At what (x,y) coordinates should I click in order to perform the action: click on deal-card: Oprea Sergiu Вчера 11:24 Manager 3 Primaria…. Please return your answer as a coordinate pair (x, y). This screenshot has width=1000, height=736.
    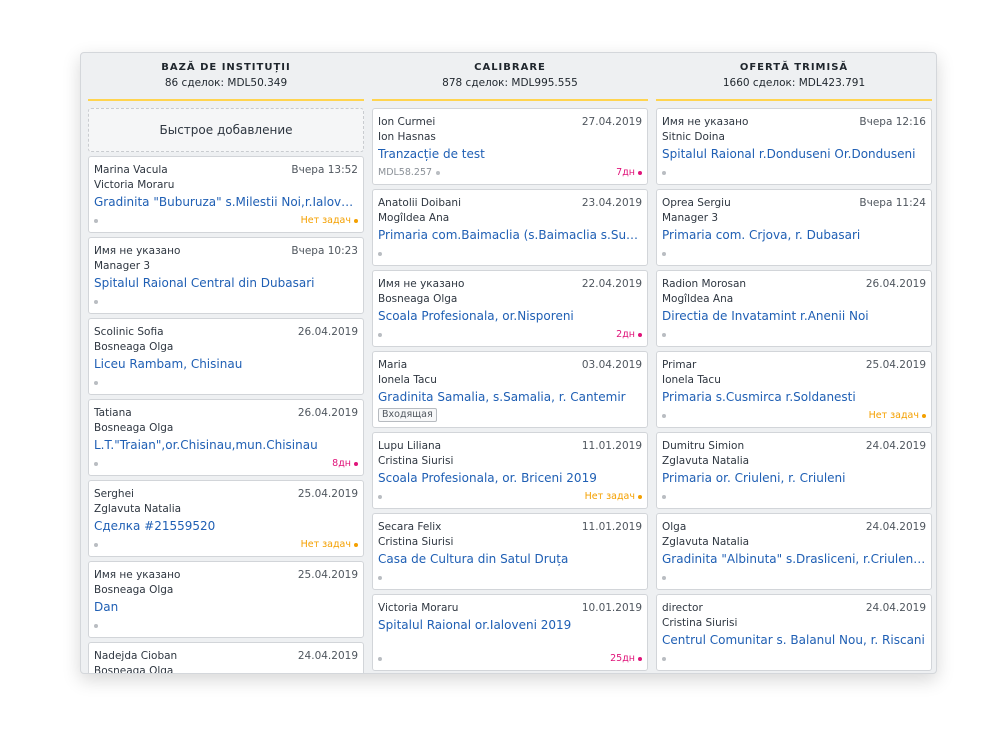
    Looking at the image, I should click on (794, 227).